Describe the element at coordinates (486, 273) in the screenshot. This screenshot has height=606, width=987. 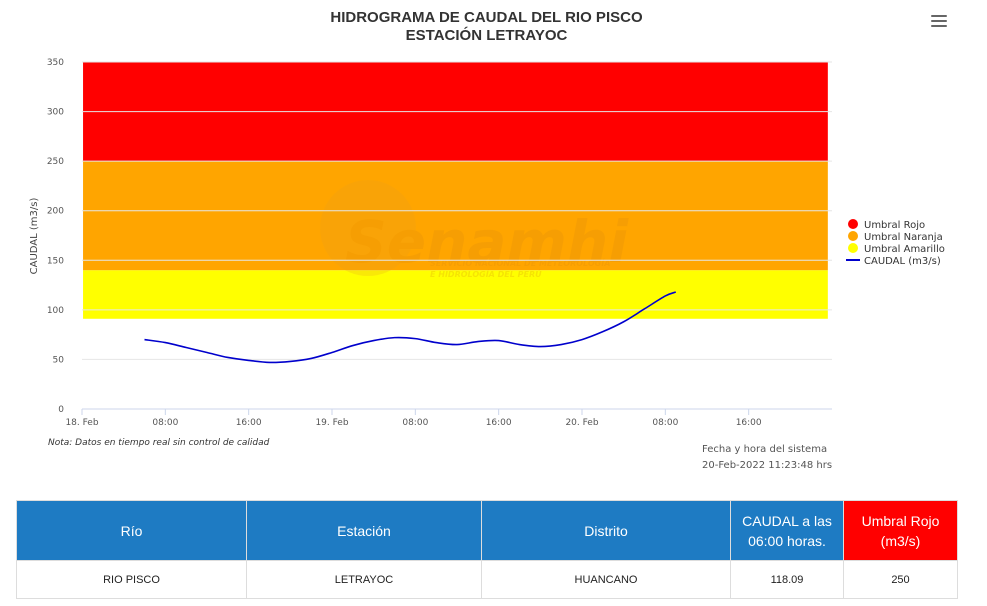
I see `watermark-line2: E HIDROLOGÍA DEL PERÚ` at that location.